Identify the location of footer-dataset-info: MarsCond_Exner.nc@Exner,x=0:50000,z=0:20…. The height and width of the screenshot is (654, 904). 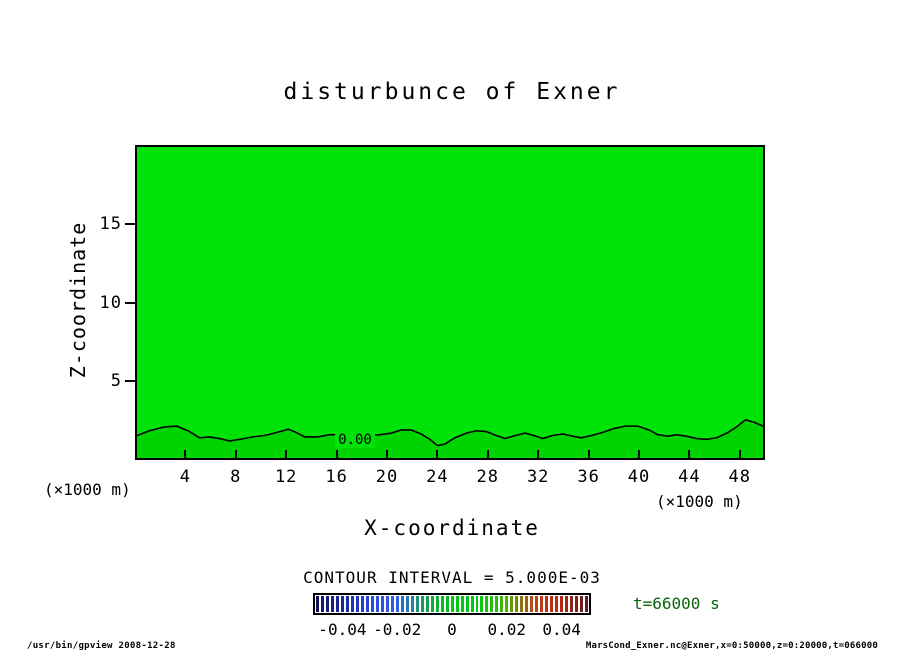
(731, 646).